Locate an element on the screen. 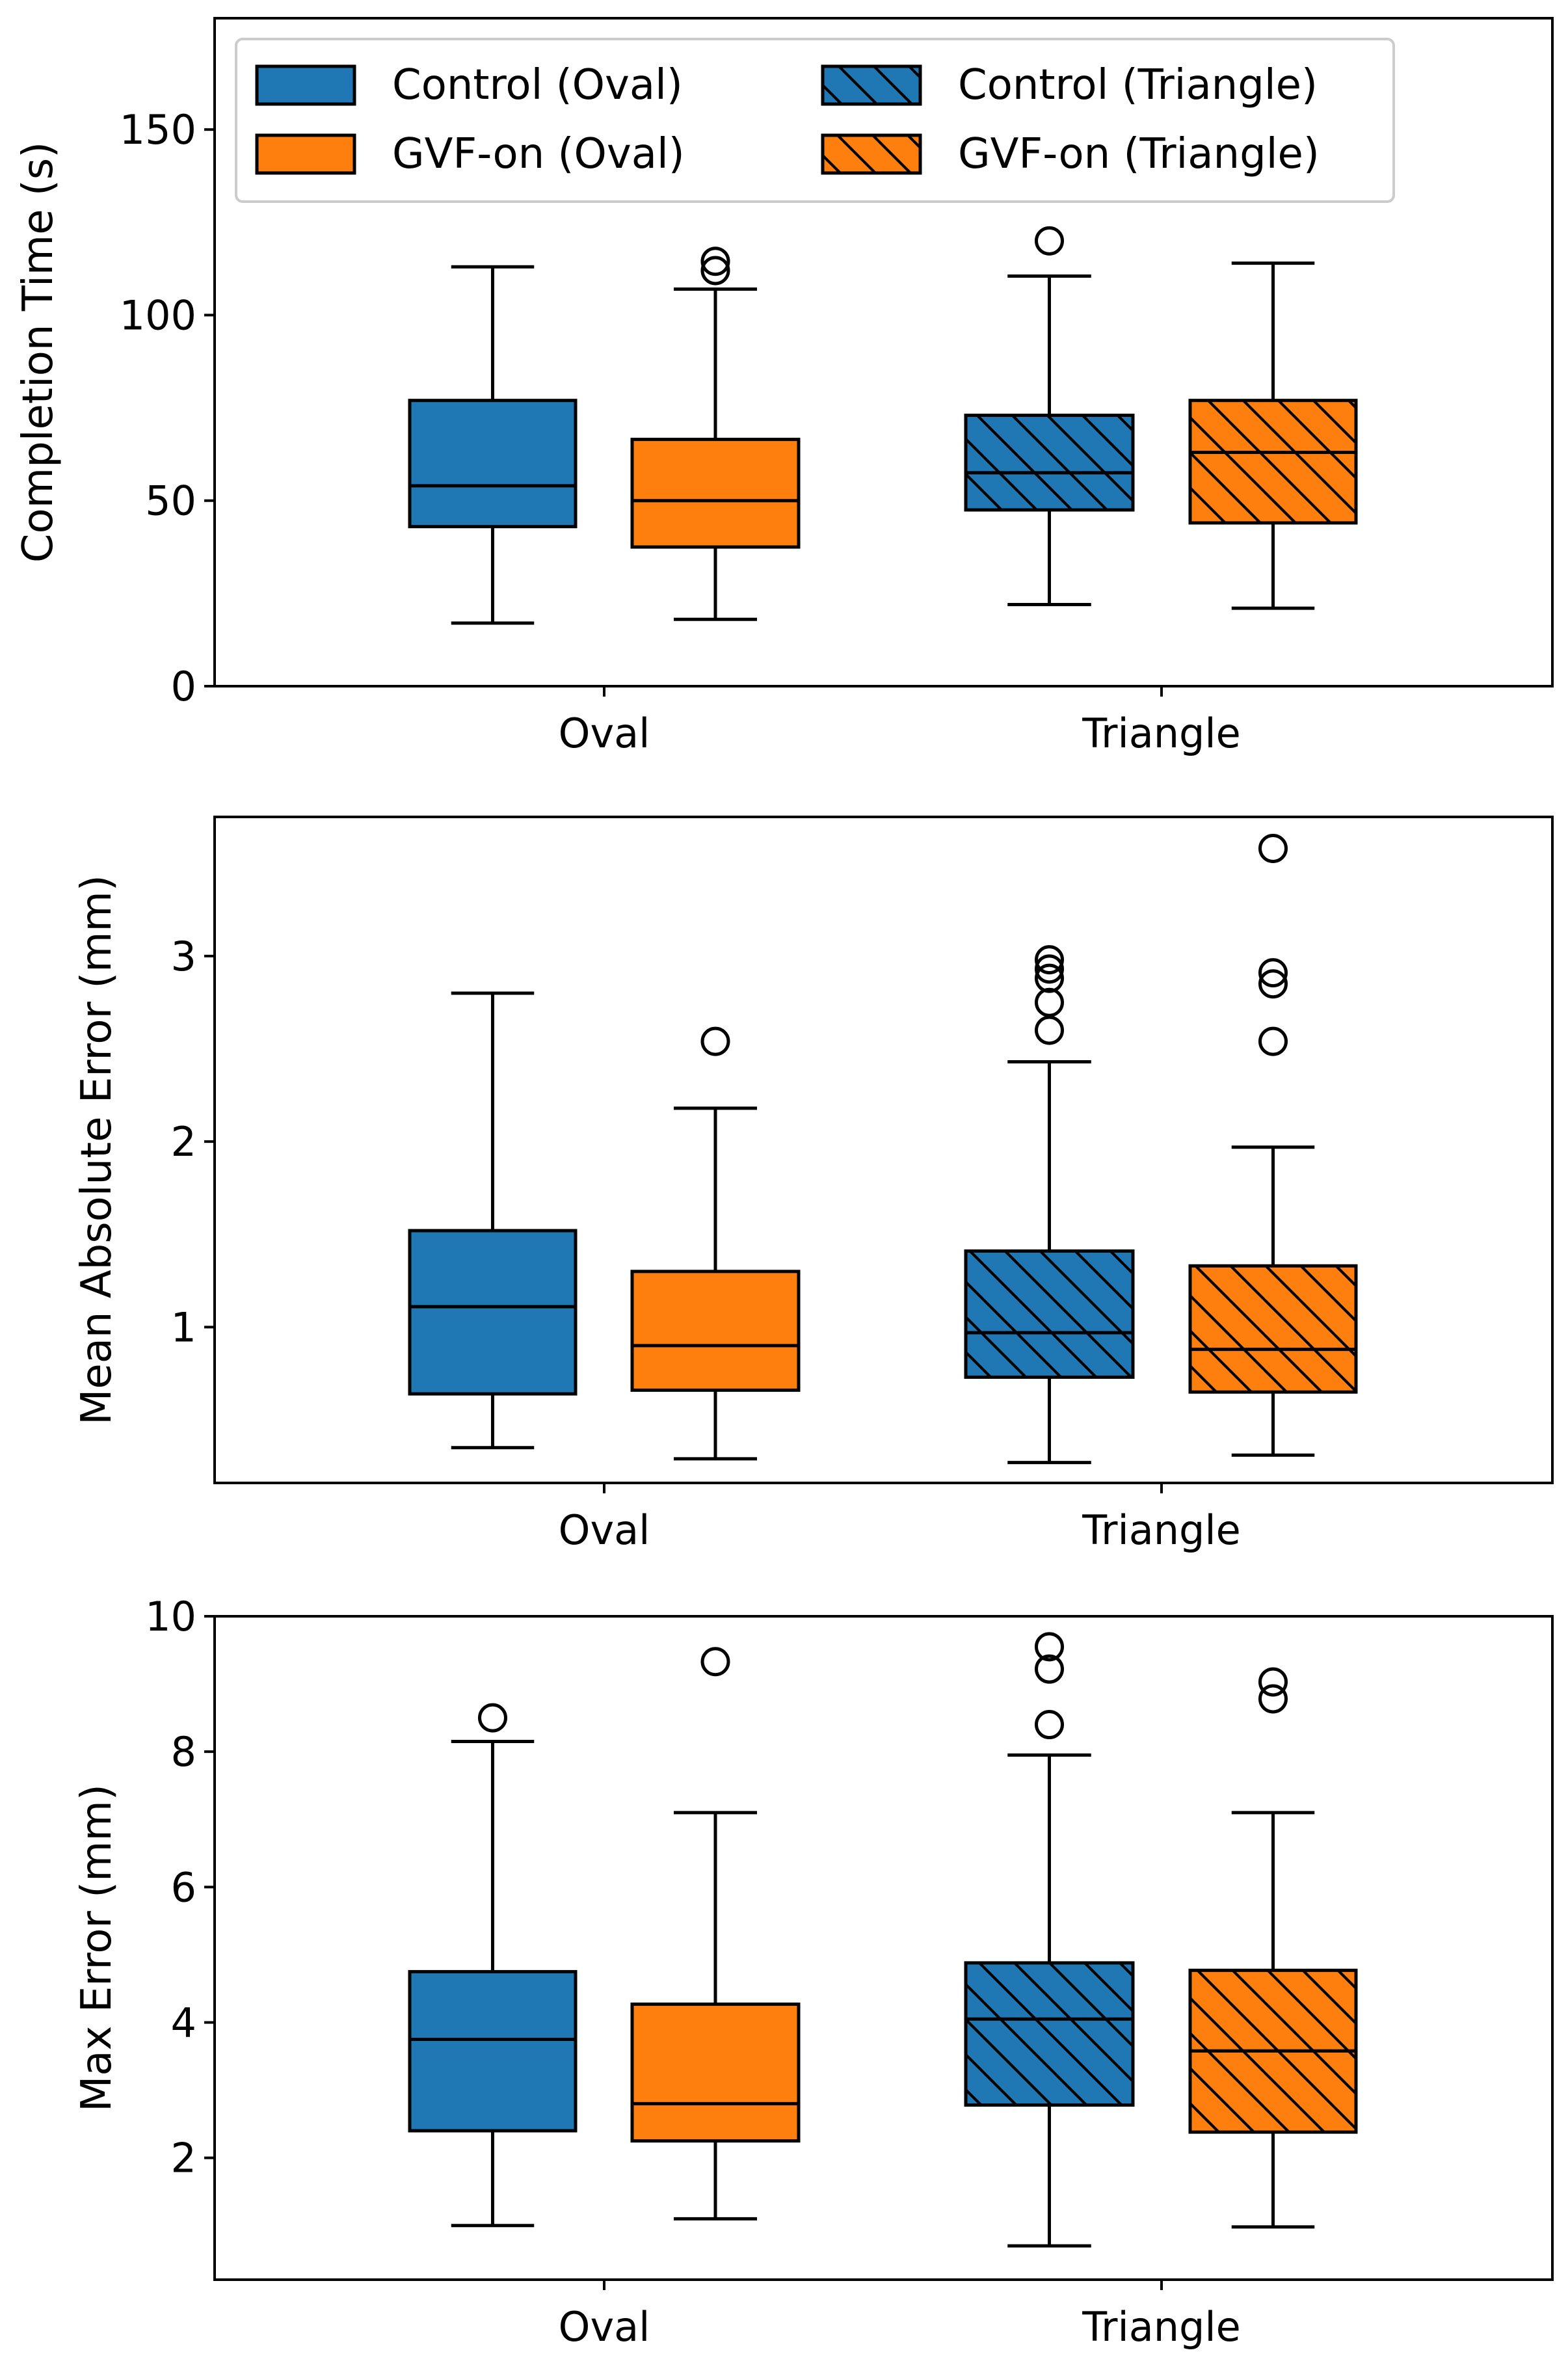 This screenshot has width=1568, height=2374. y-tick-label: 150 is located at coordinates (158, 129).